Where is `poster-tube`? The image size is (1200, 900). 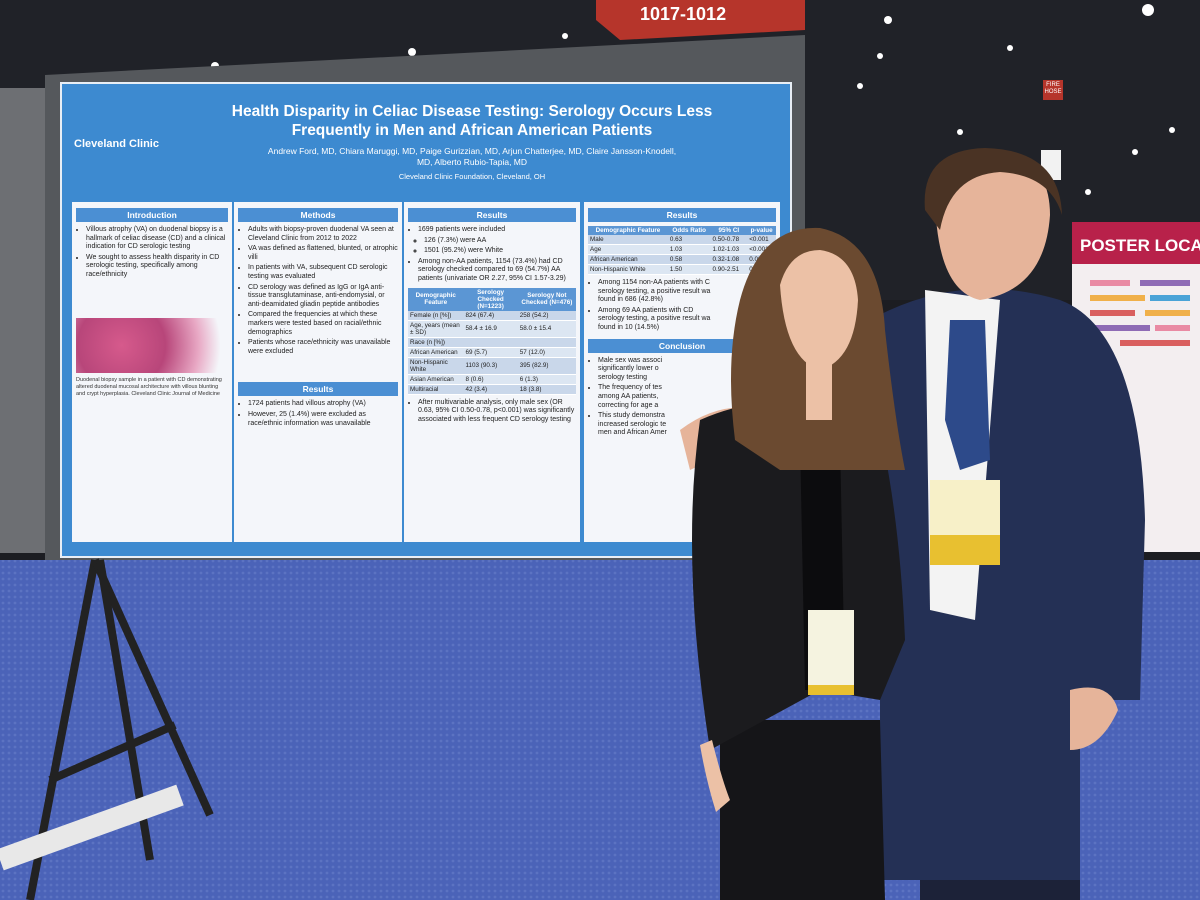 poster-tube is located at coordinates (92, 827).